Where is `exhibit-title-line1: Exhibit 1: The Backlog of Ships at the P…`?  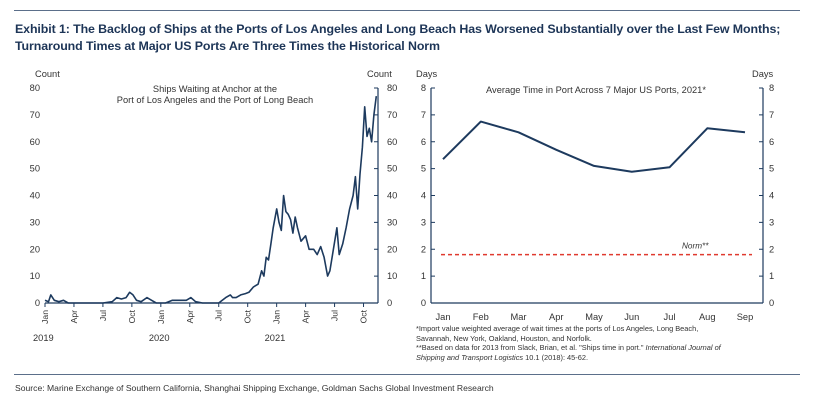
exhibit-title-line1: Exhibit 1: The Backlog of Ships at the P… is located at coordinates (398, 29).